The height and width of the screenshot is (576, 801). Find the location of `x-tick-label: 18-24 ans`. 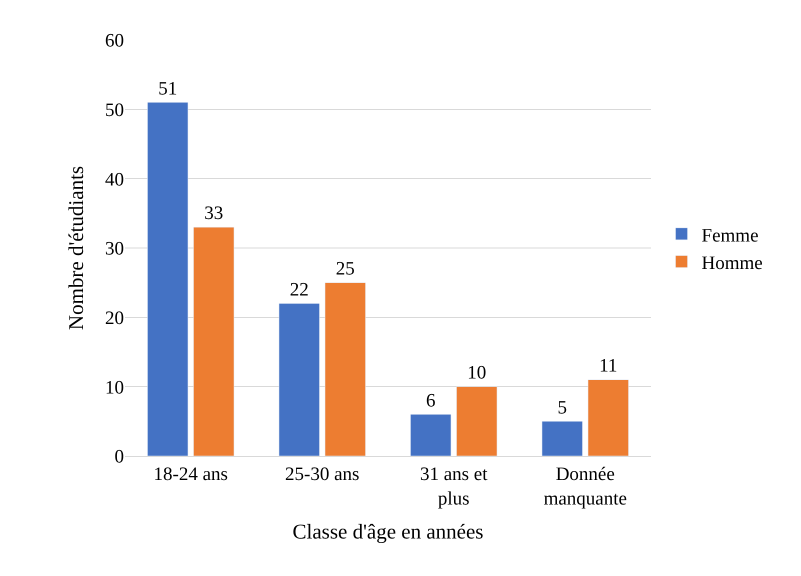

x-tick-label: 18-24 ans is located at coordinates (191, 474).